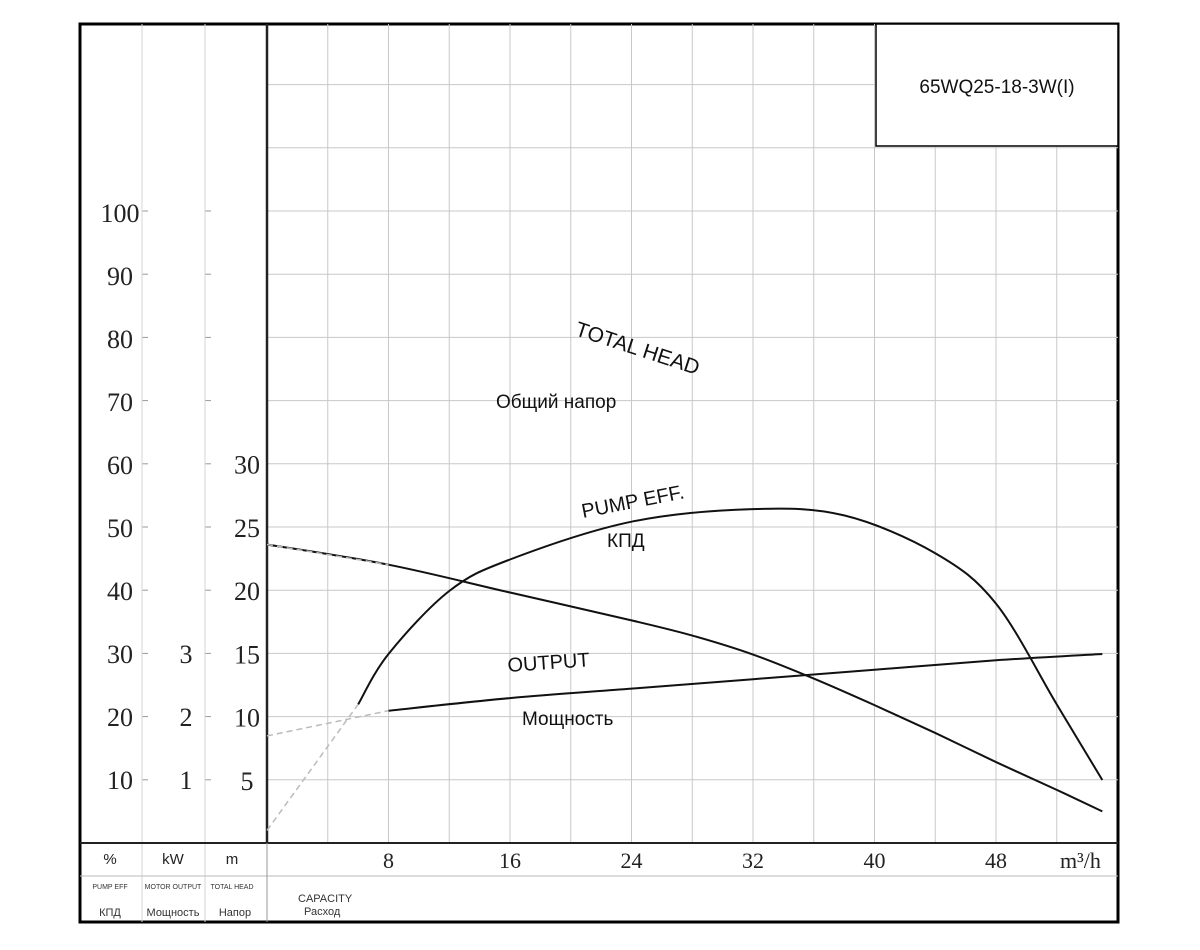 This screenshot has height=950, width=1200. What do you see at coordinates (745, 682) in the screenshot?
I see `output-power-curve` at bounding box center [745, 682].